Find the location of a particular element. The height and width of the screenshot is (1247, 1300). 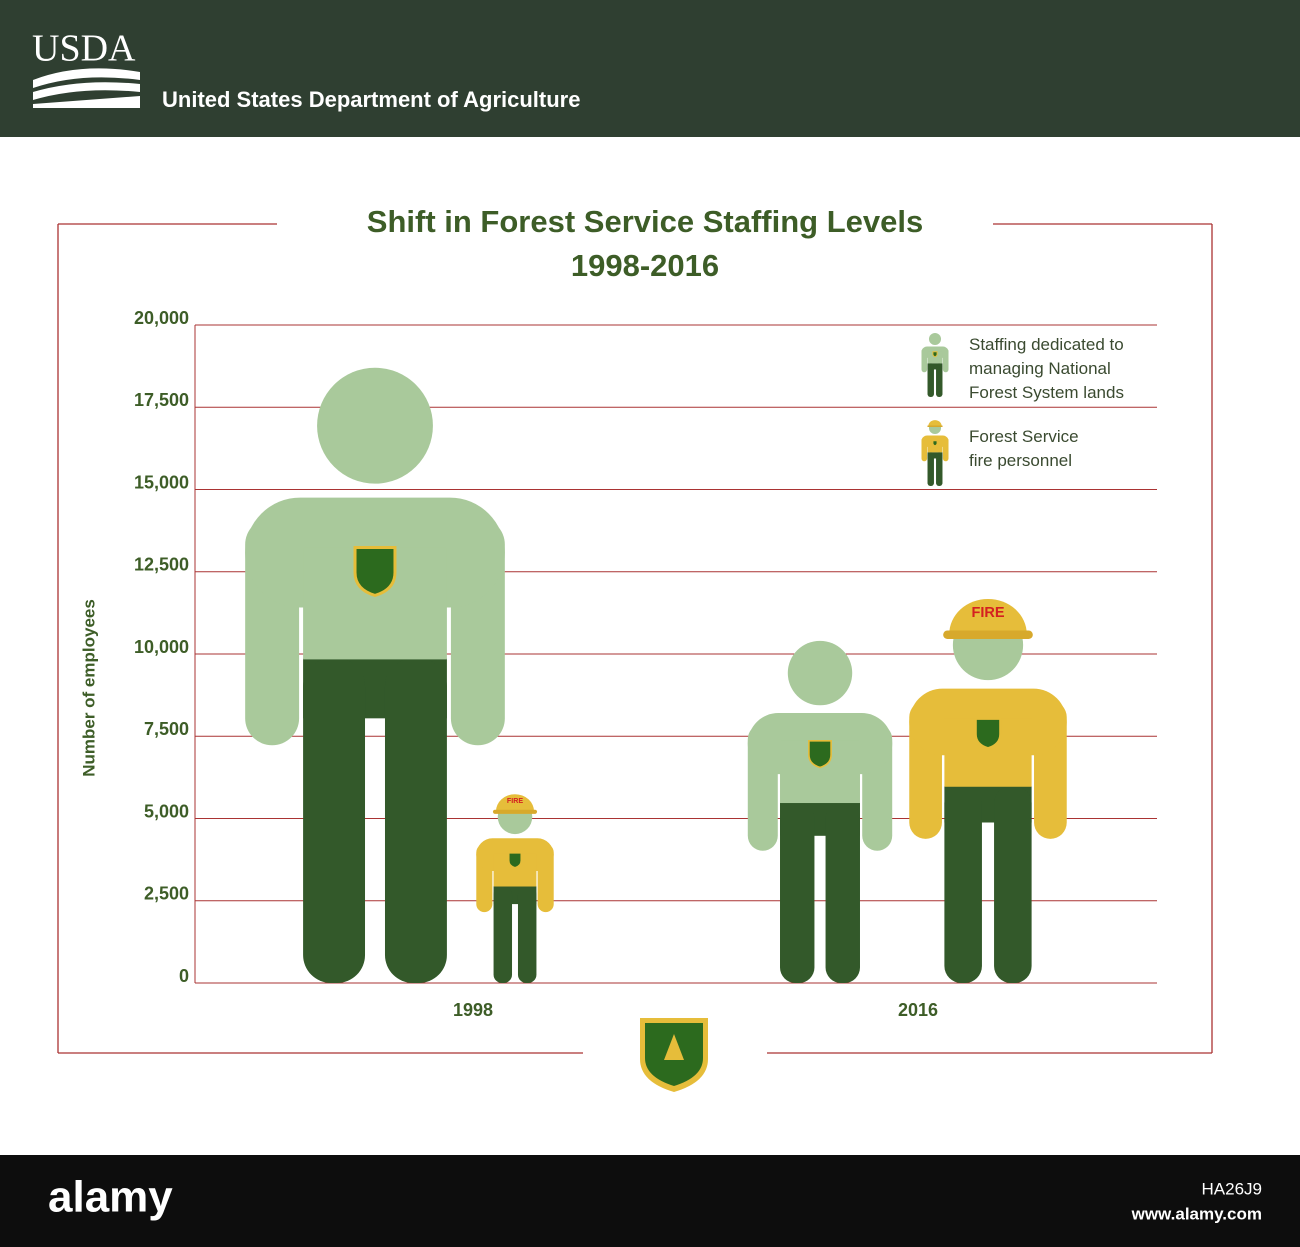

legend-entry: Forest Service fire personnel is located at coordinates (1024, 448).